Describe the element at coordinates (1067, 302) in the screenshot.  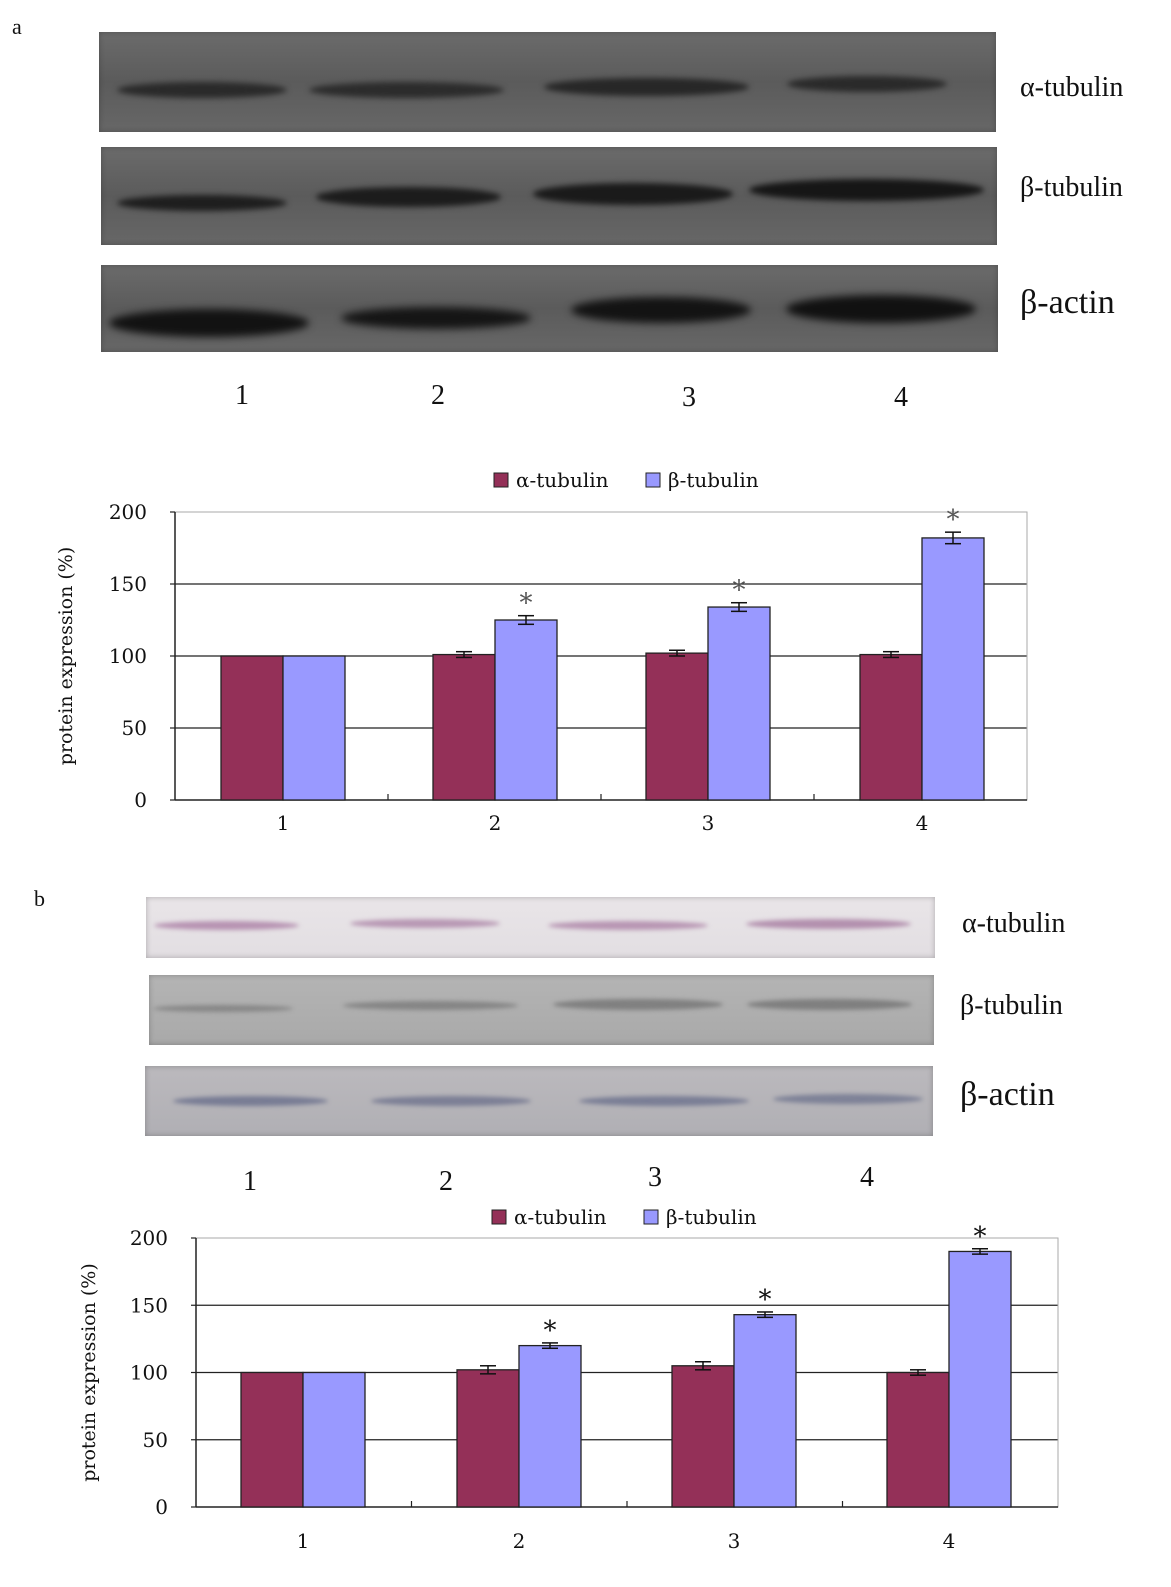
I see `blot-a-label-beta-actin: β-actin` at that location.